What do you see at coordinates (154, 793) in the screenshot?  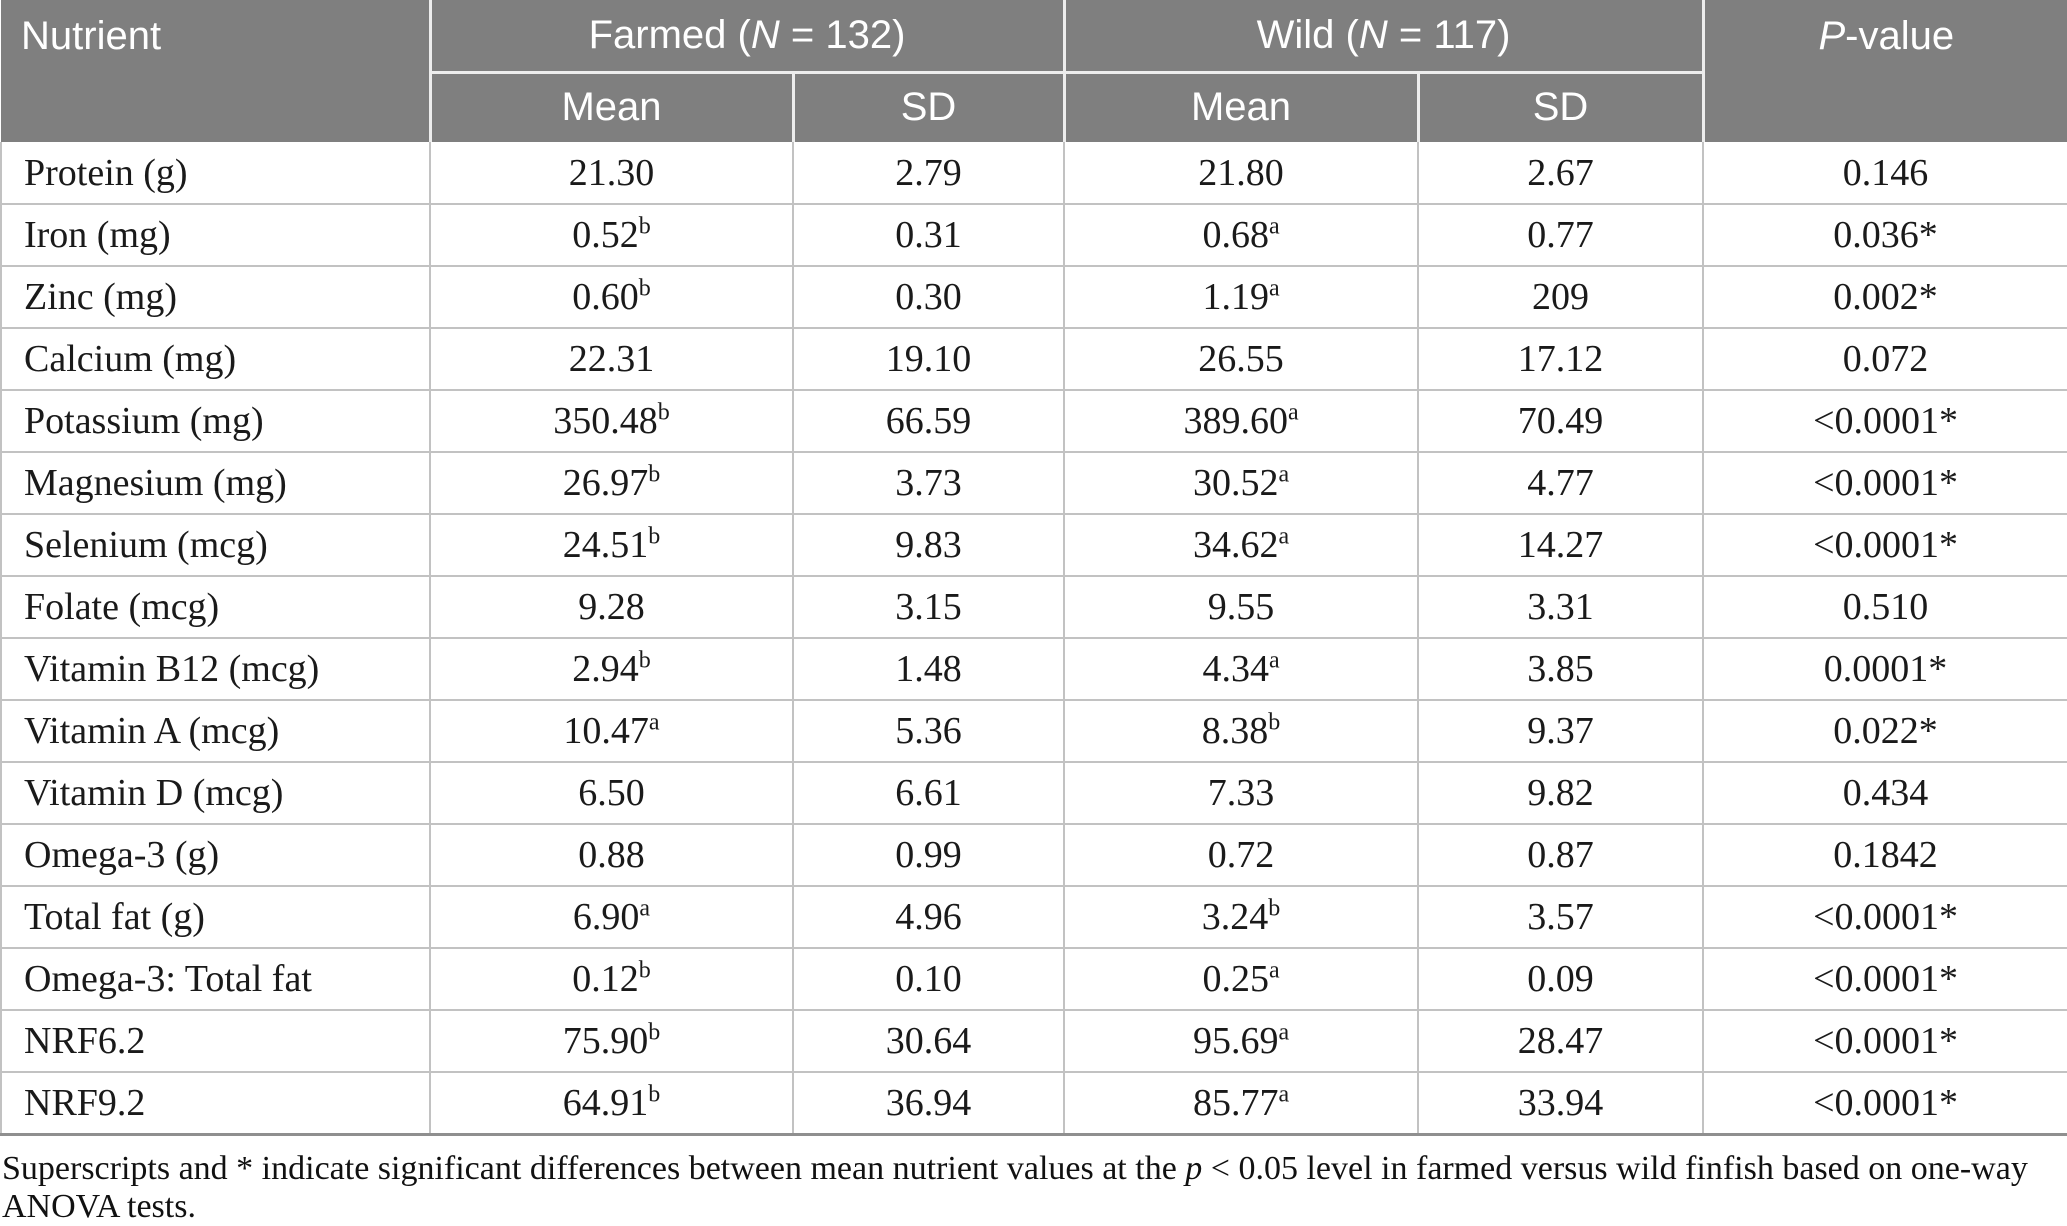 I see `nutrient-label: Vitamin D (mcg)` at bounding box center [154, 793].